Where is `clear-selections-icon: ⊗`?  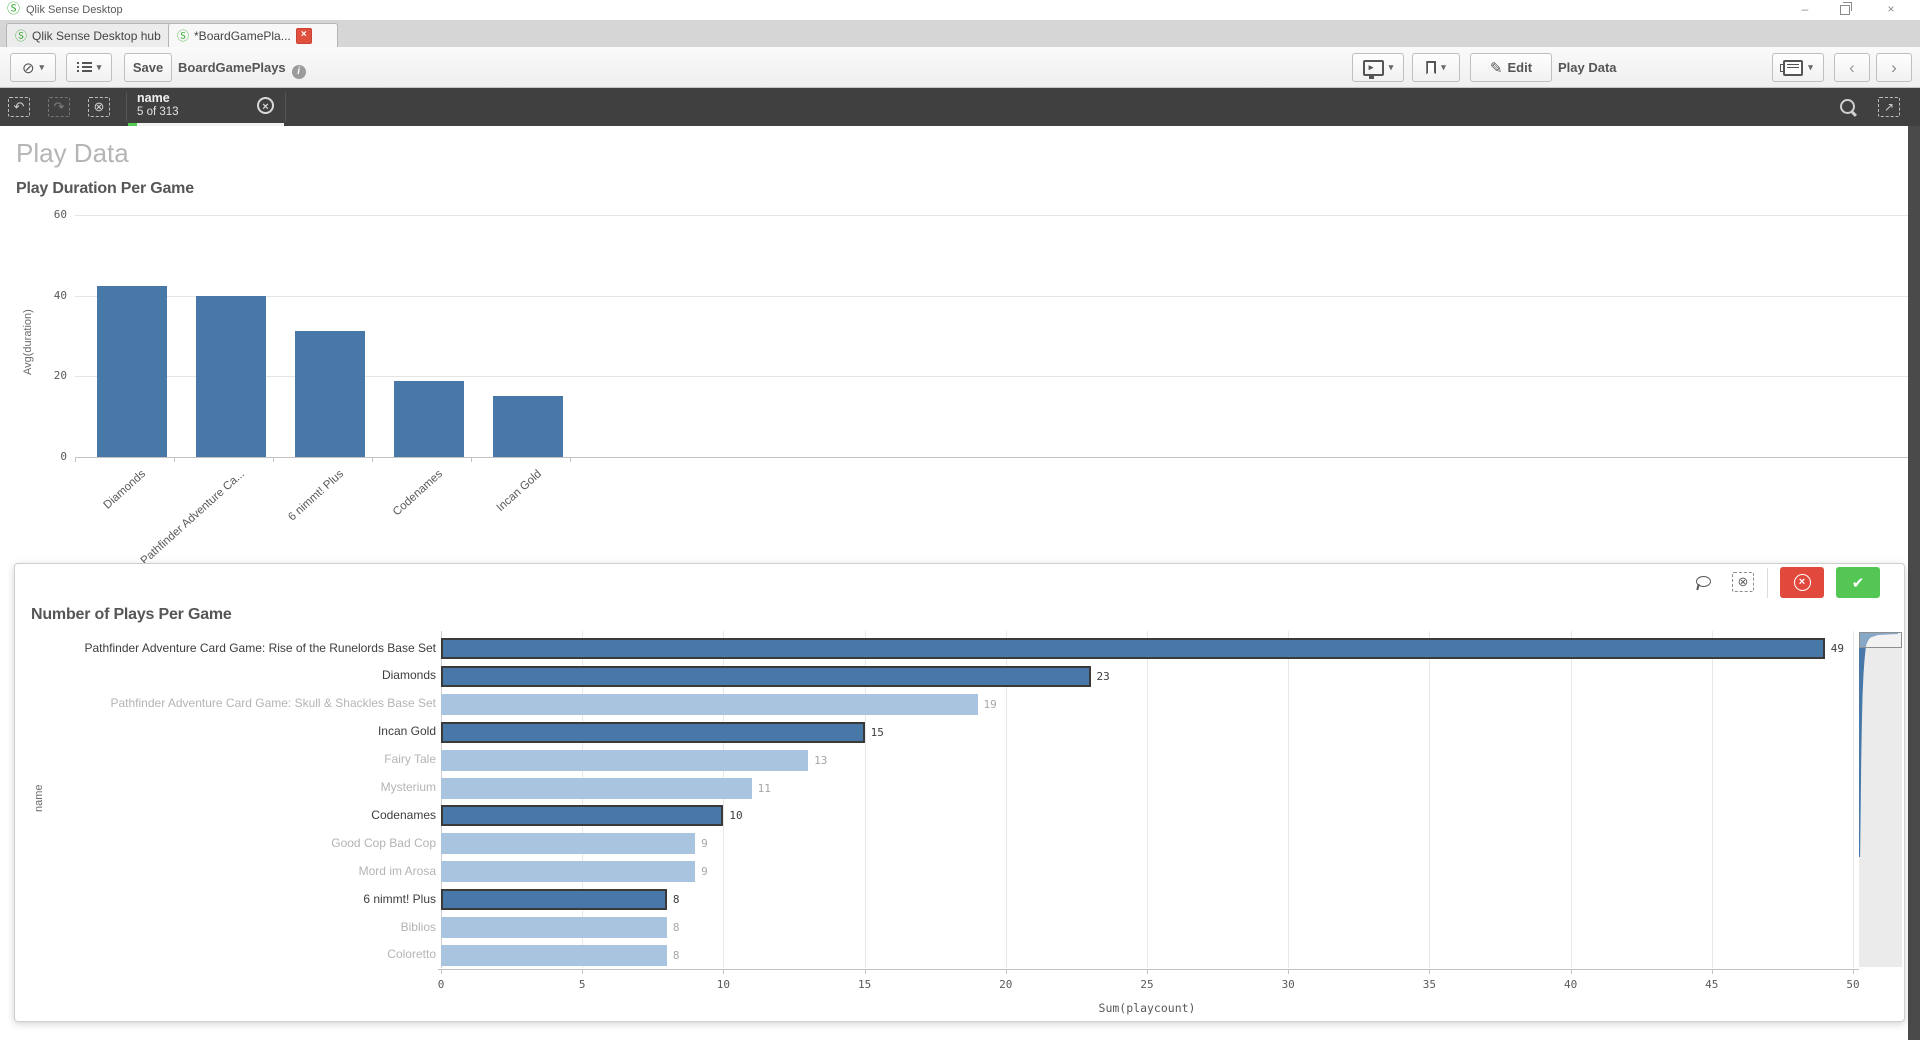
clear-selections-icon: ⊗ is located at coordinates (1743, 581).